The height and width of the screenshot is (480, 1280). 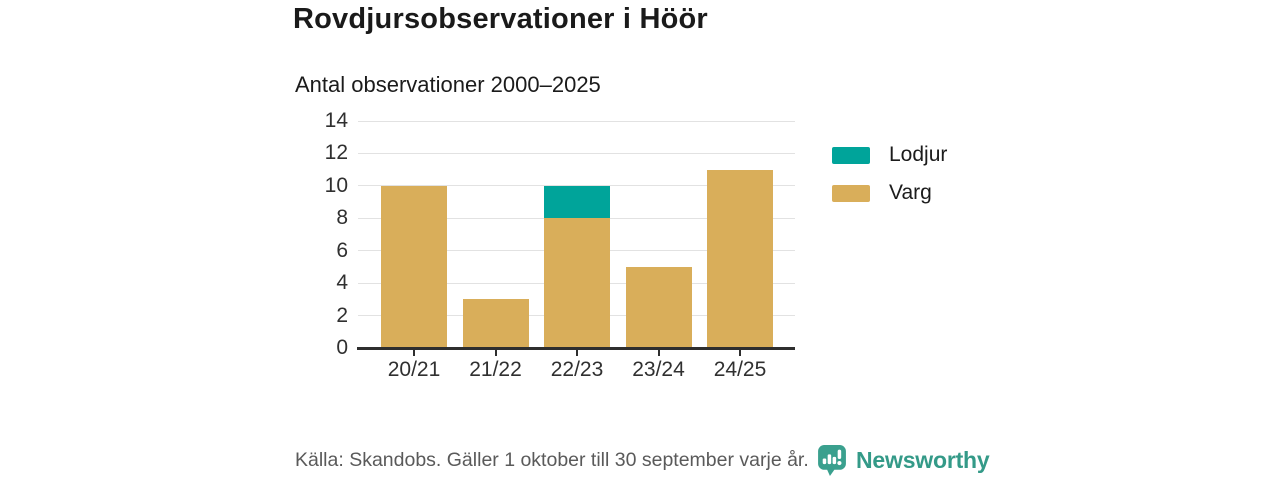 I want to click on legend: Lodjur Varg, so click(x=889, y=181).